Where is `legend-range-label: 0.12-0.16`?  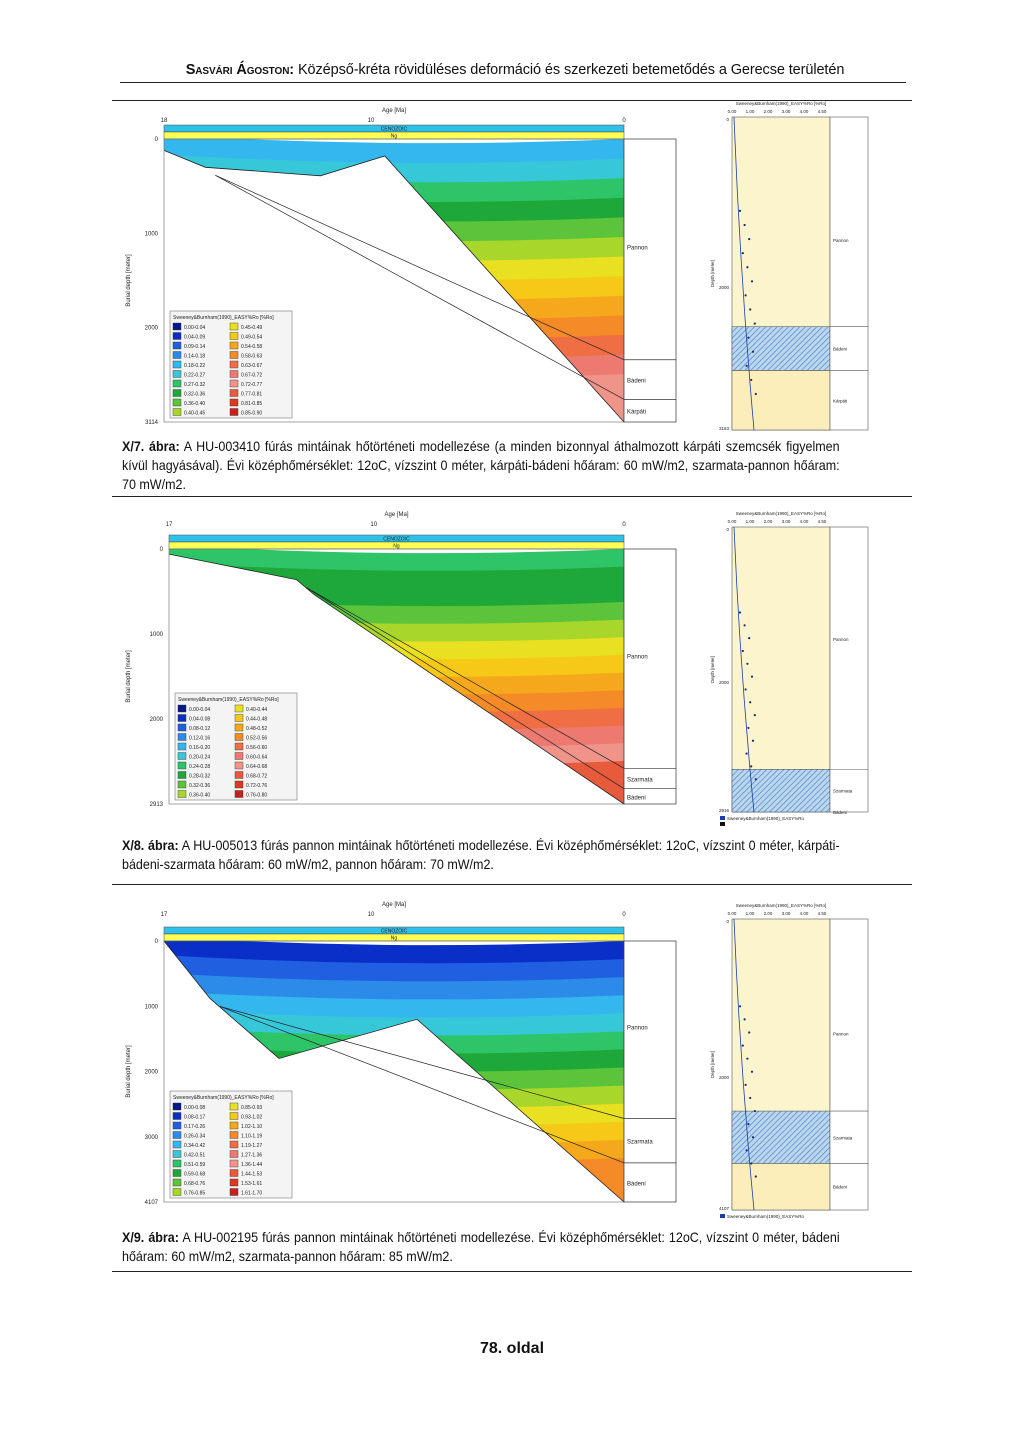 legend-range-label: 0.12-0.16 is located at coordinates (199, 739).